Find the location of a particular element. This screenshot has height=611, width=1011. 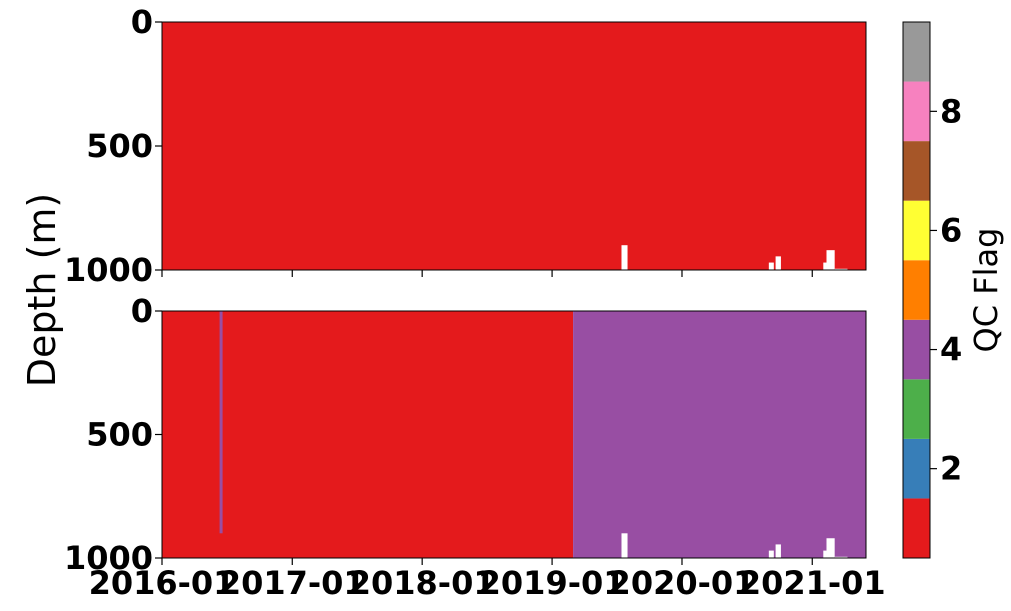

colorbar-tick-label: 6 is located at coordinates (951, 230).